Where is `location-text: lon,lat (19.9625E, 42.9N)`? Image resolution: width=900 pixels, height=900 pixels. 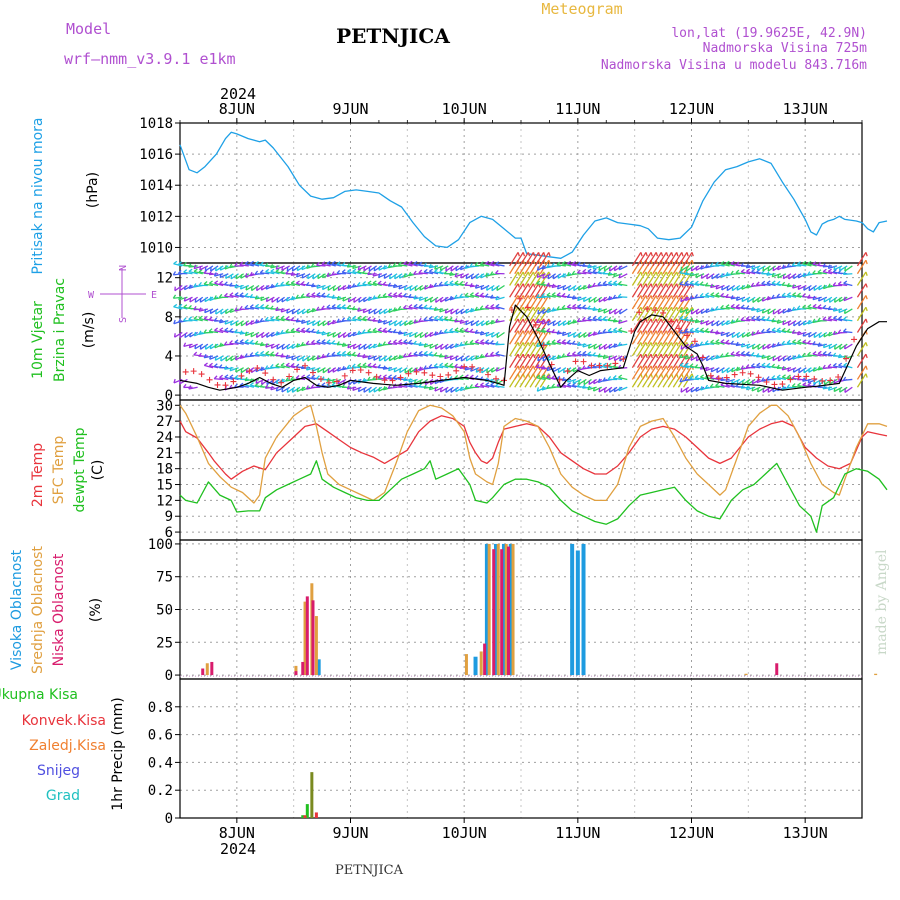 location-text: lon,lat (19.9625E, 42.9N) is located at coordinates (769, 33).